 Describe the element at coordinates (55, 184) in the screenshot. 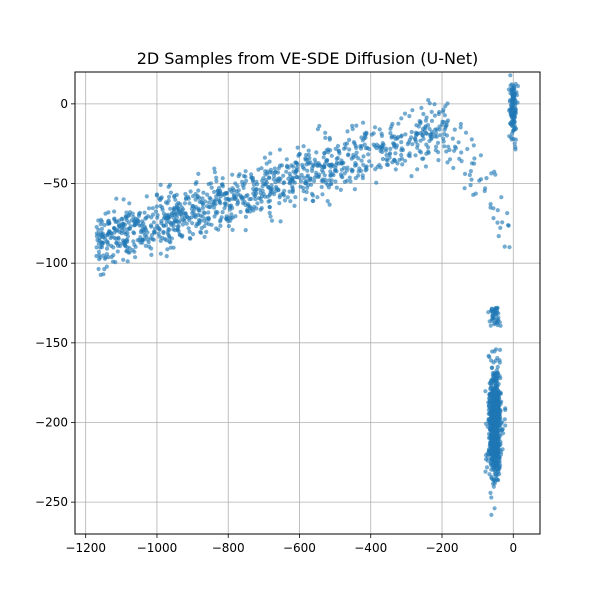

I see `y-tick-label: −50` at that location.